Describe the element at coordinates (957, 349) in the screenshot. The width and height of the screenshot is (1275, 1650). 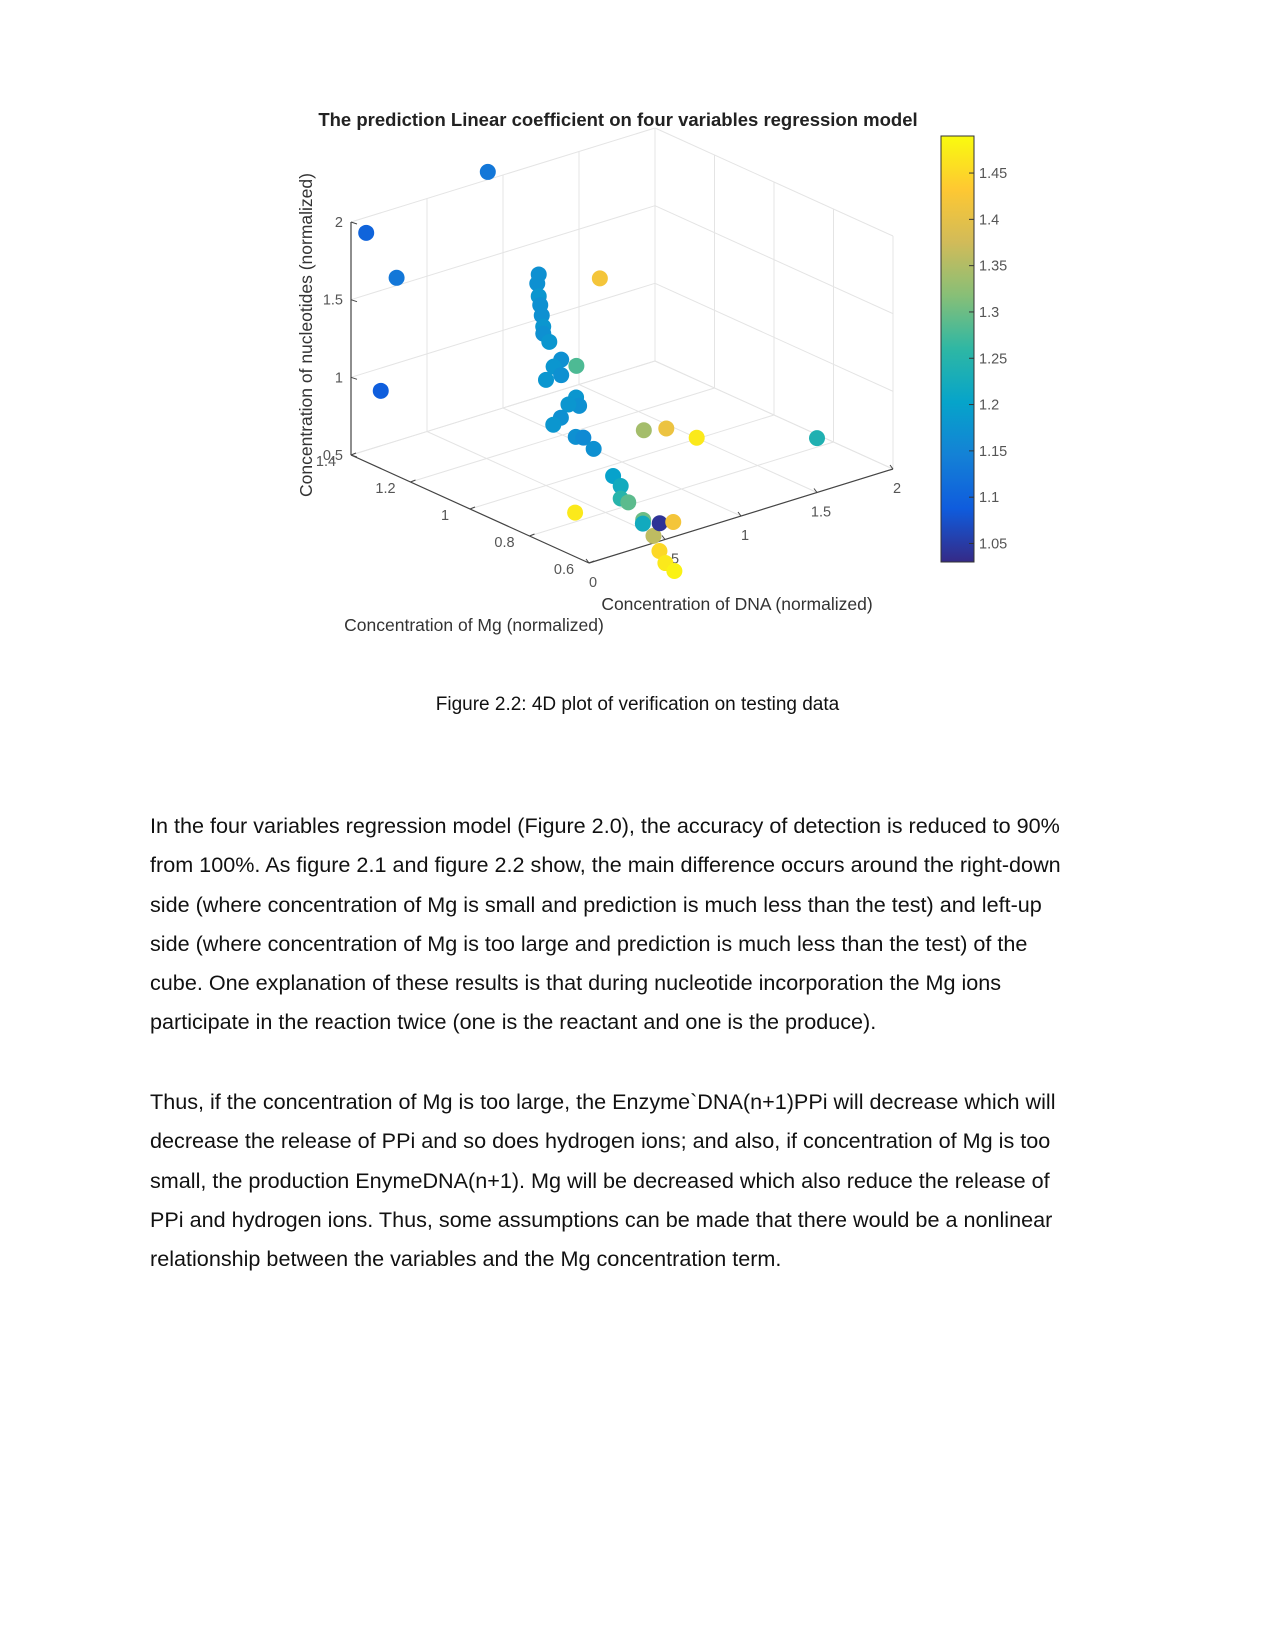
I see `colorbar-fill` at that location.